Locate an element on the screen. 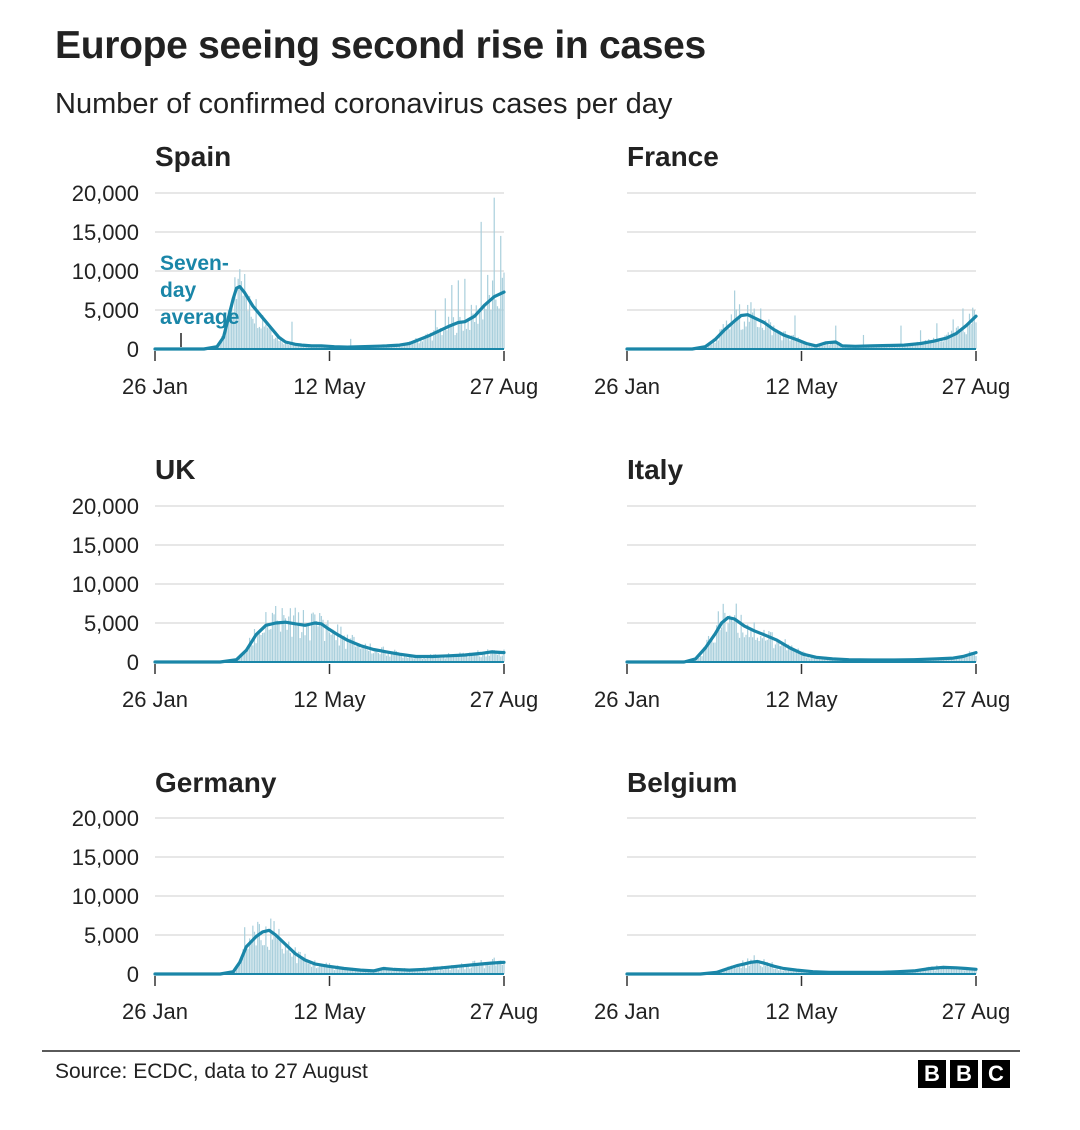 The width and height of the screenshot is (1080, 1130). panel-title: Germany is located at coordinates (216, 782).